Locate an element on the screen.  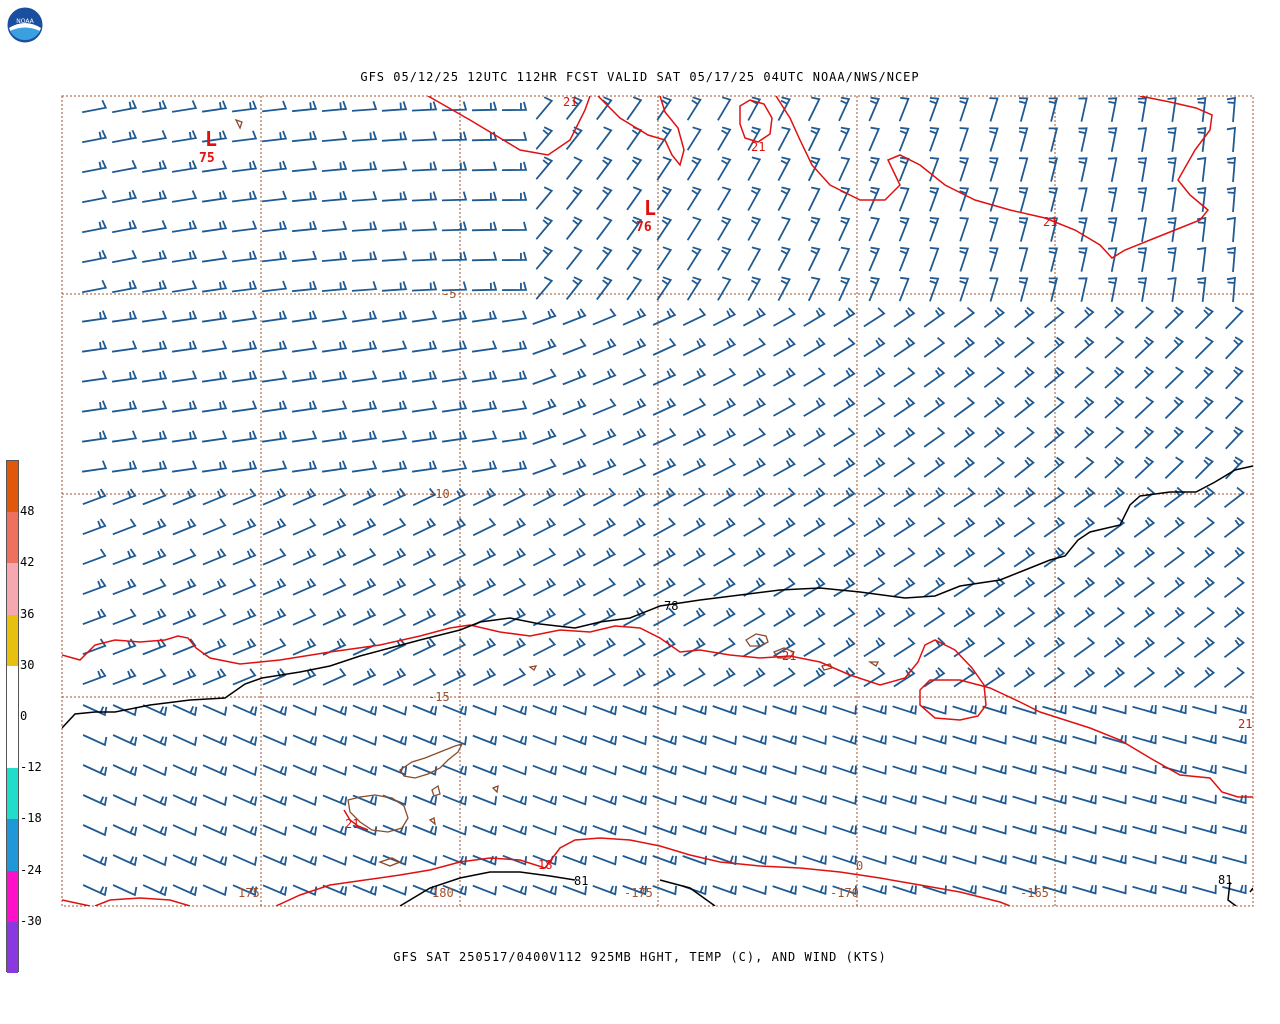
fiji-viti-levu is located at coordinates (378, 813).